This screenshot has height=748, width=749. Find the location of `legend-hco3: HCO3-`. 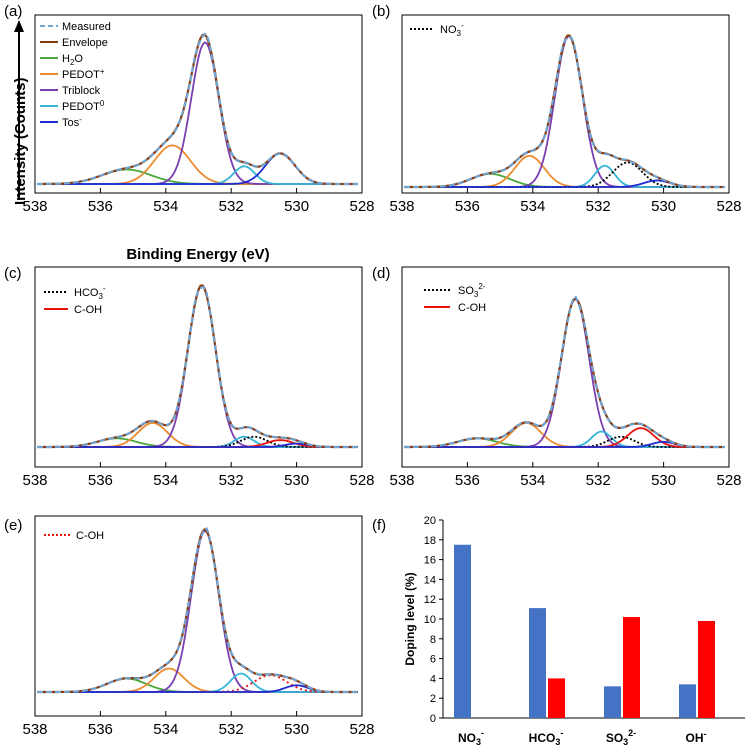

legend-hco3: HCO3- is located at coordinates (90, 292).